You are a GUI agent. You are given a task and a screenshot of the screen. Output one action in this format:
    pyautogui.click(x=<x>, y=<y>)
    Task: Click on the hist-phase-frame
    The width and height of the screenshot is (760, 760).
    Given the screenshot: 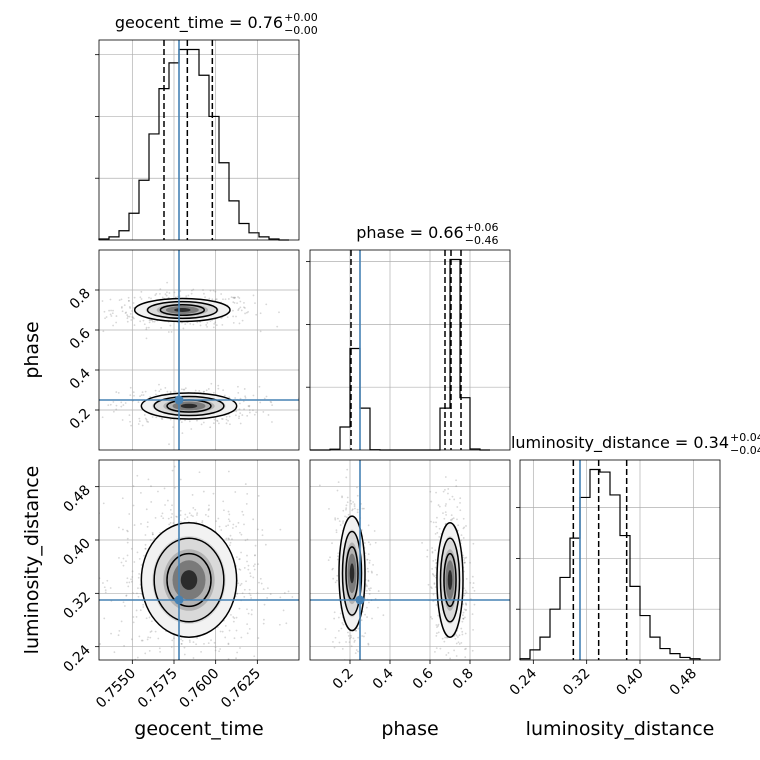 What is the action you would take?
    pyautogui.click(x=410, y=350)
    